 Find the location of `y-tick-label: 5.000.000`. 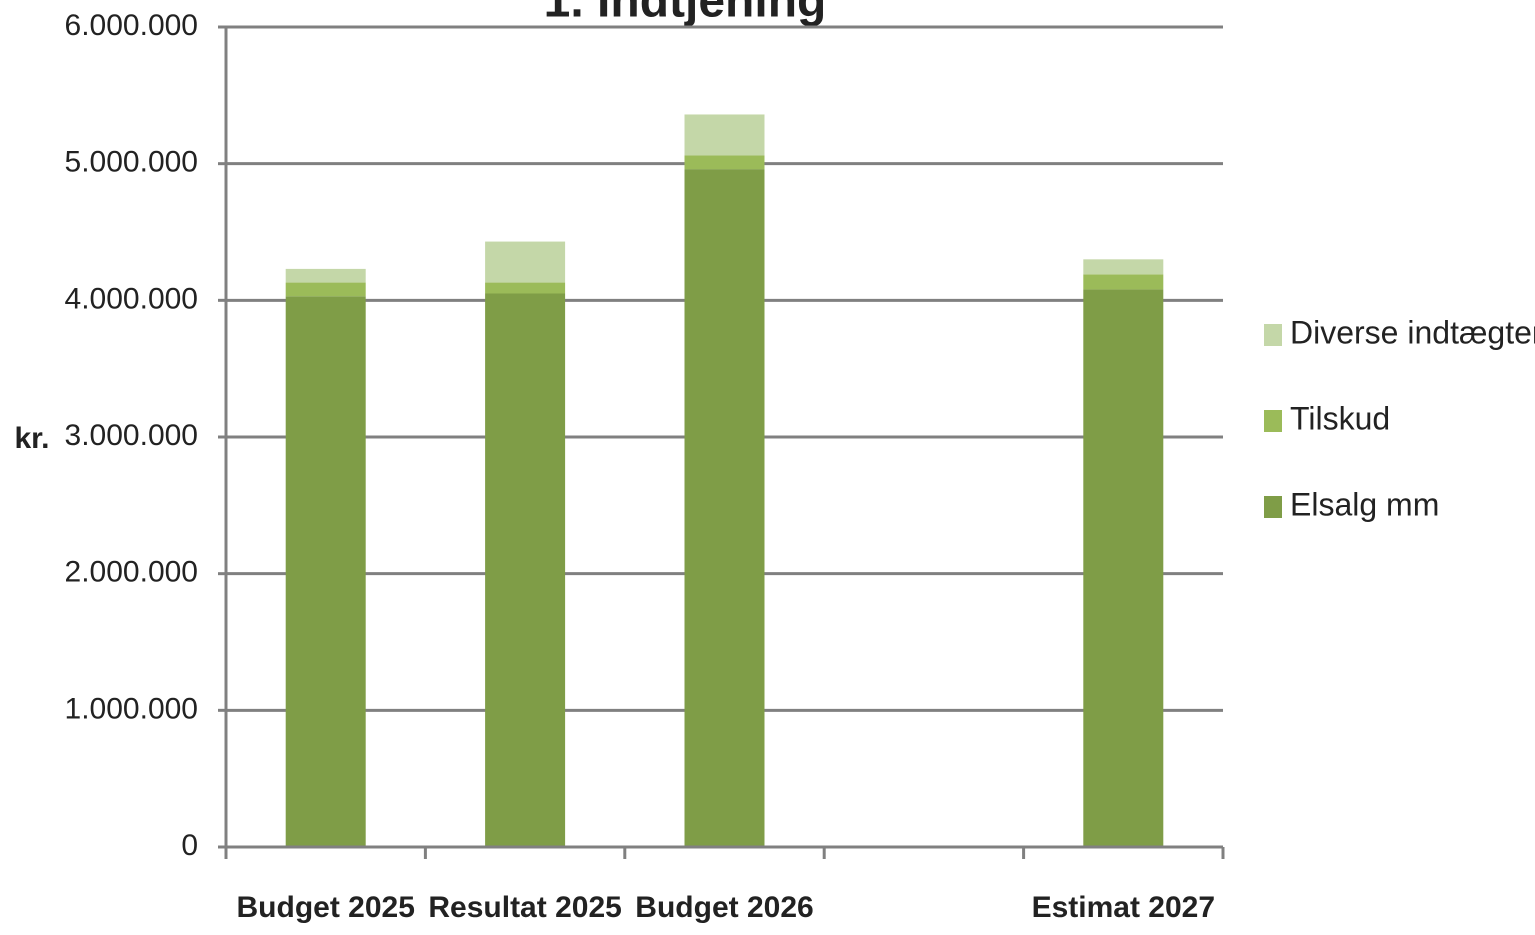

y-tick-label: 5.000.000 is located at coordinates (131, 162).